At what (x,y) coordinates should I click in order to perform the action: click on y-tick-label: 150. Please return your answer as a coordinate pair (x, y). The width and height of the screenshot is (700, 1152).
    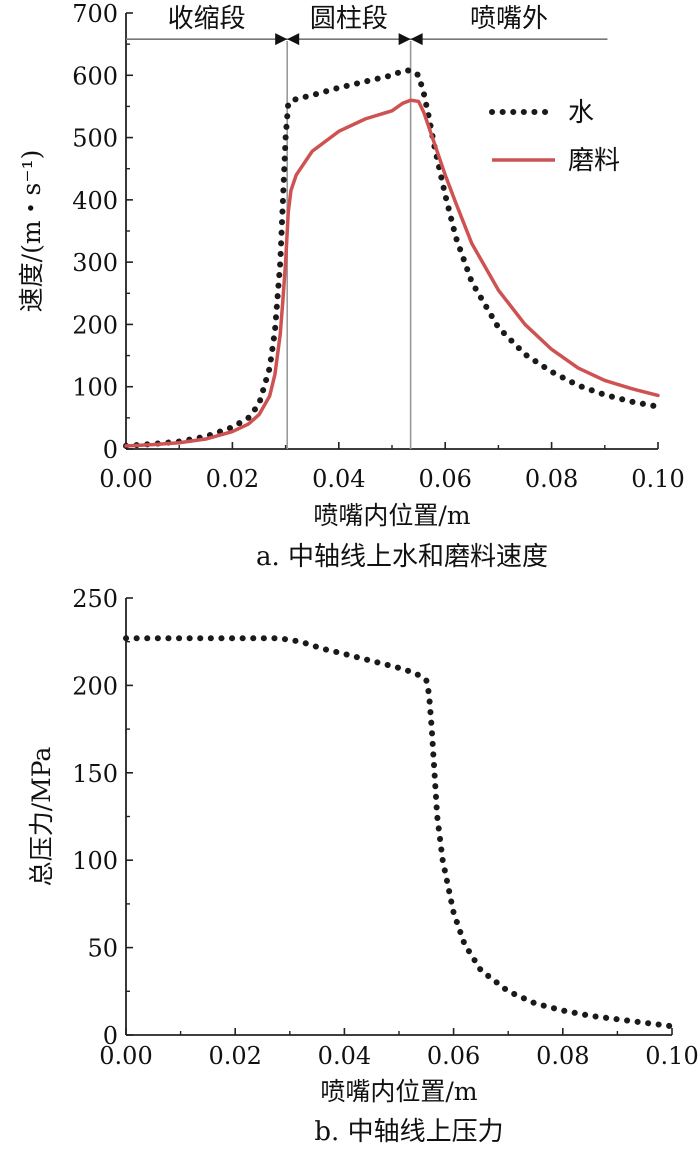
    Looking at the image, I should click on (95, 774).